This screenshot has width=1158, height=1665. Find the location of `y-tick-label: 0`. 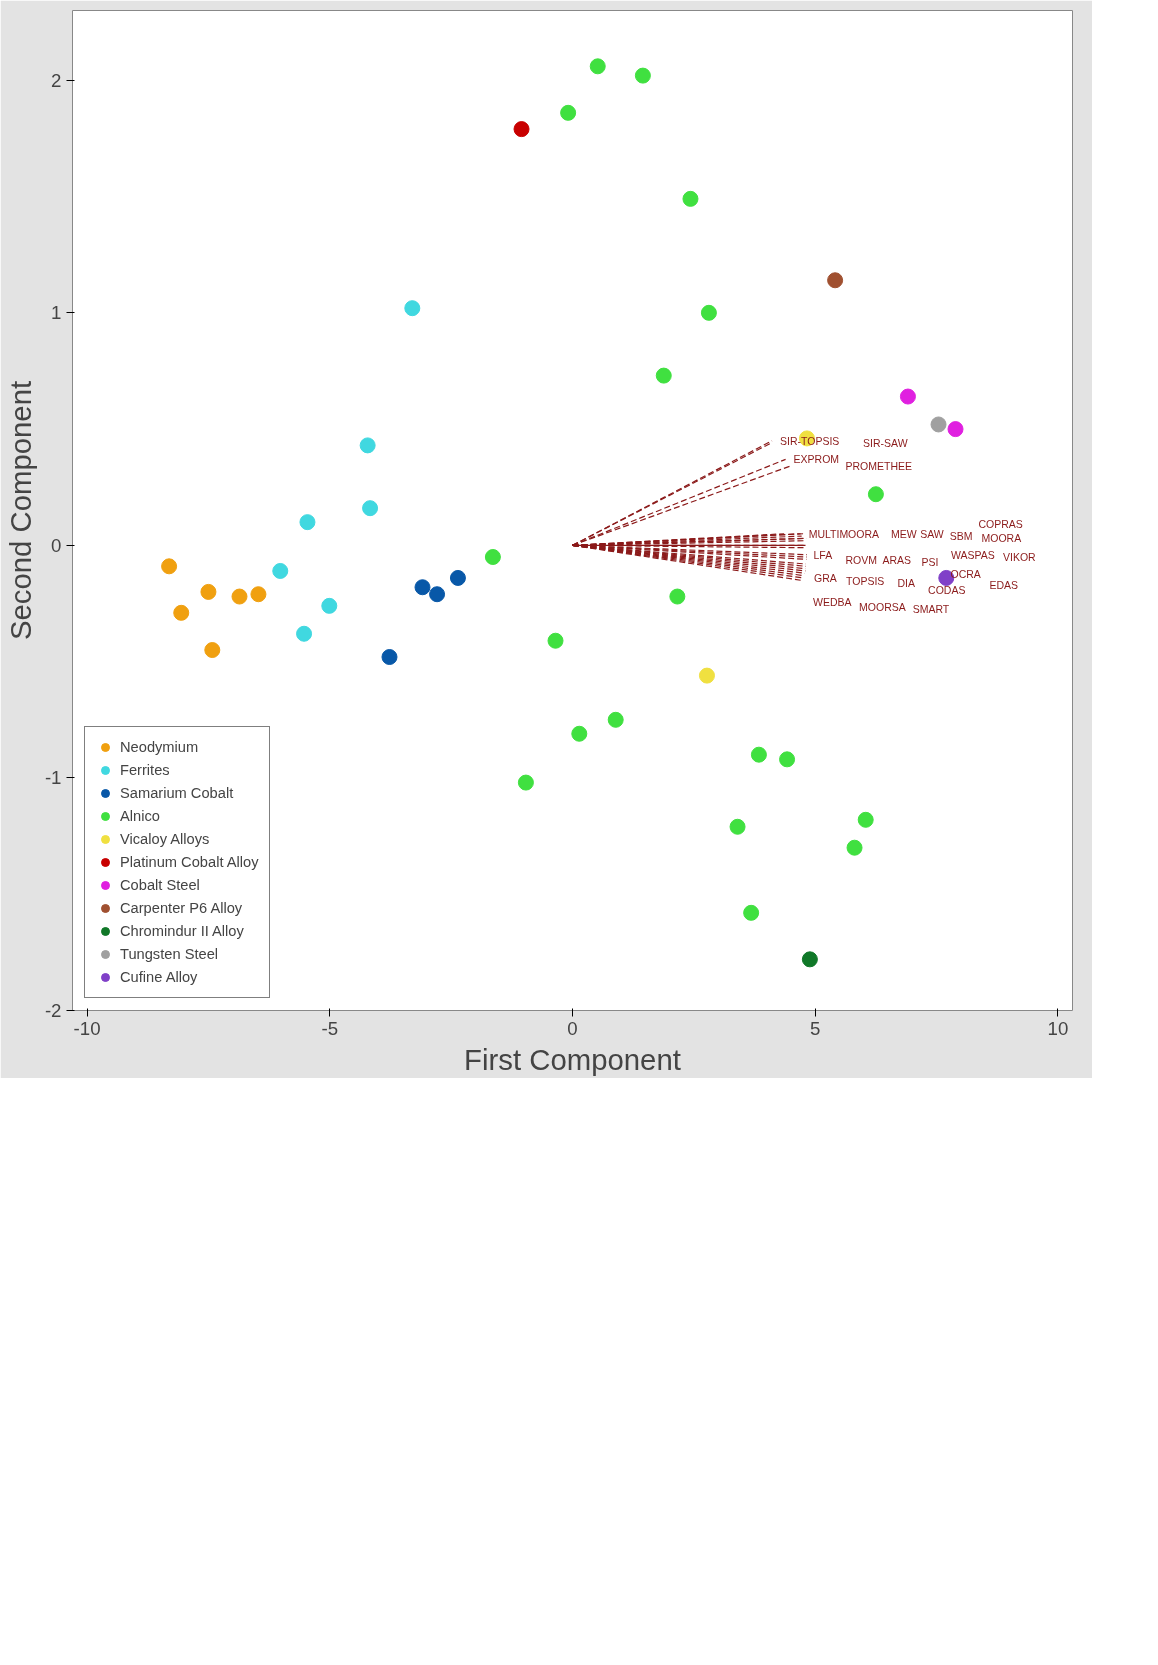

y-tick-label: 0 is located at coordinates (56, 545).